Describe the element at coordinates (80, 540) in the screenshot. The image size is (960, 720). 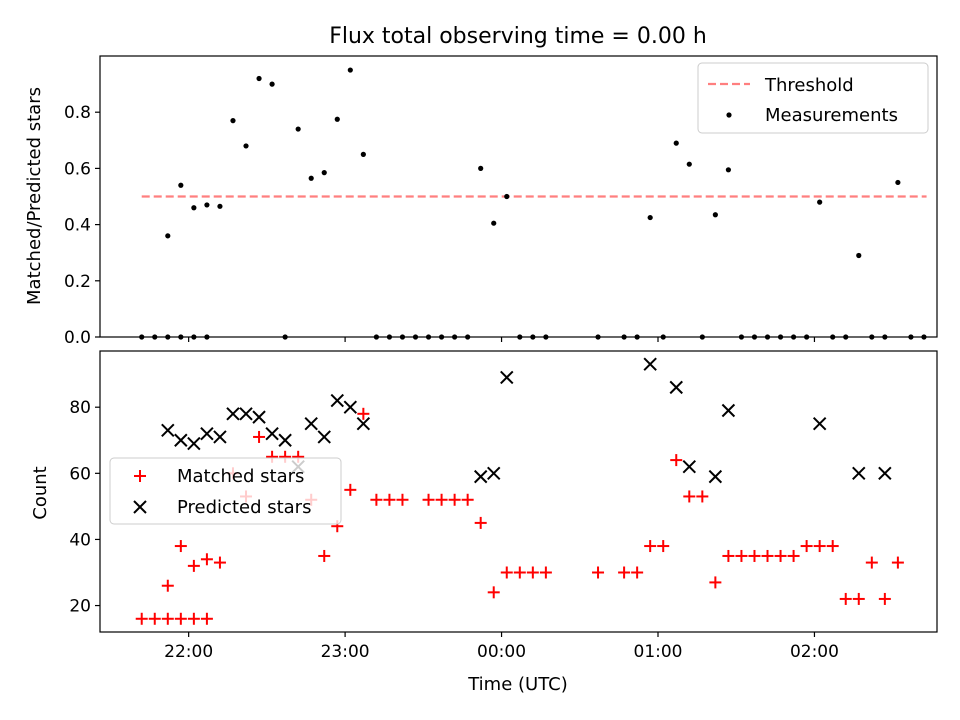
I see `bottom-y-tick-label: 40` at that location.